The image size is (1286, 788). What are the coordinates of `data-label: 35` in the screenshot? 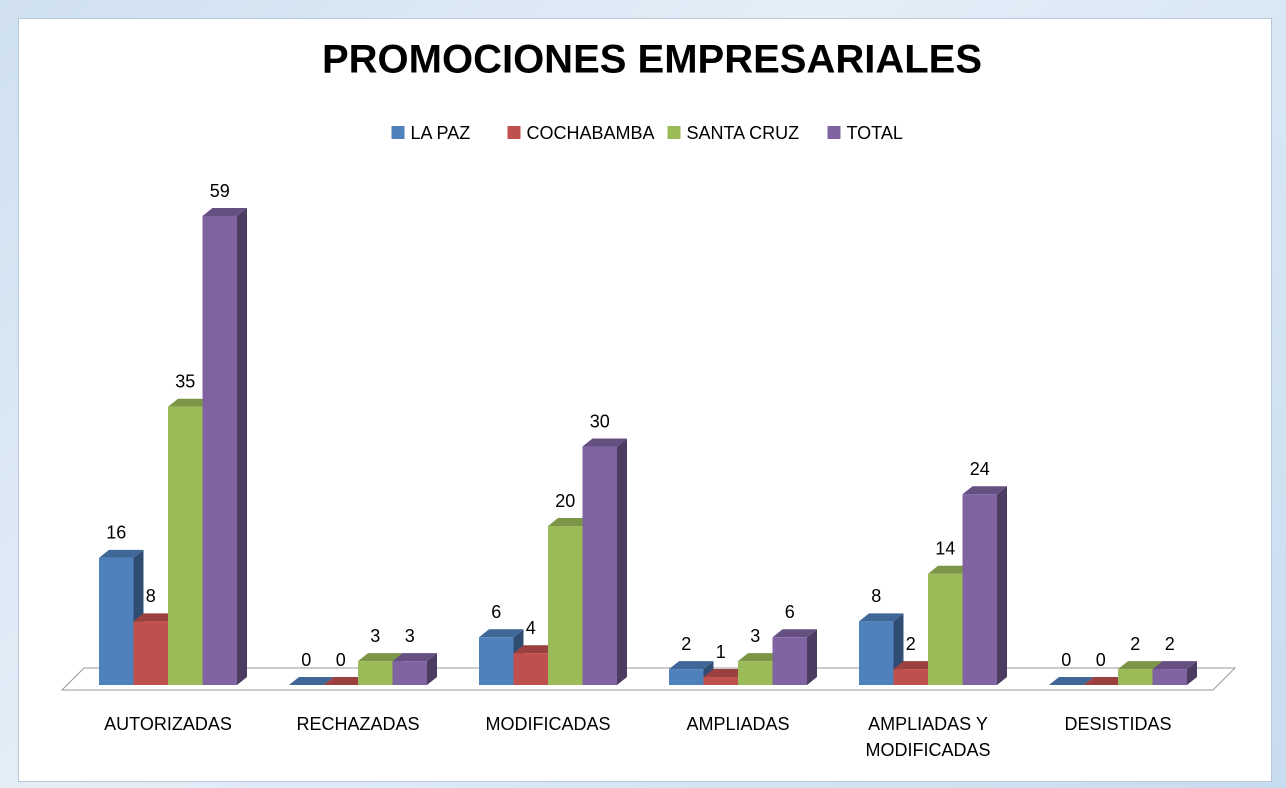 It's located at (185, 382).